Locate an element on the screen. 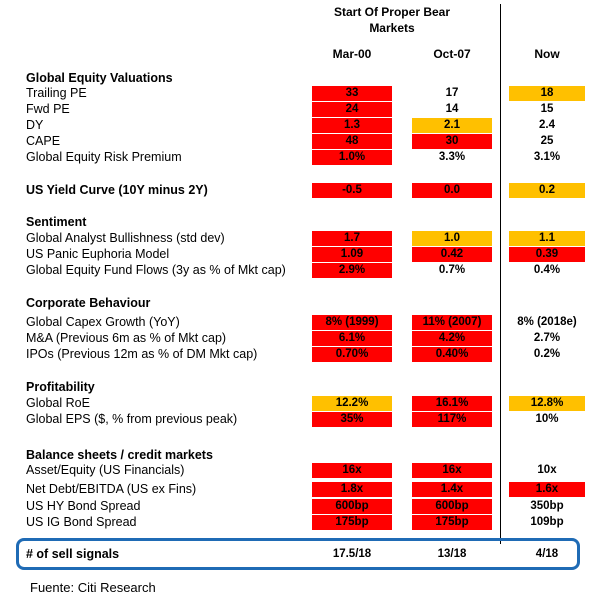 Image resolution: width=609 pixels, height=596 pixels. value-cell-mar00: 8% (1999) is located at coordinates (352, 322).